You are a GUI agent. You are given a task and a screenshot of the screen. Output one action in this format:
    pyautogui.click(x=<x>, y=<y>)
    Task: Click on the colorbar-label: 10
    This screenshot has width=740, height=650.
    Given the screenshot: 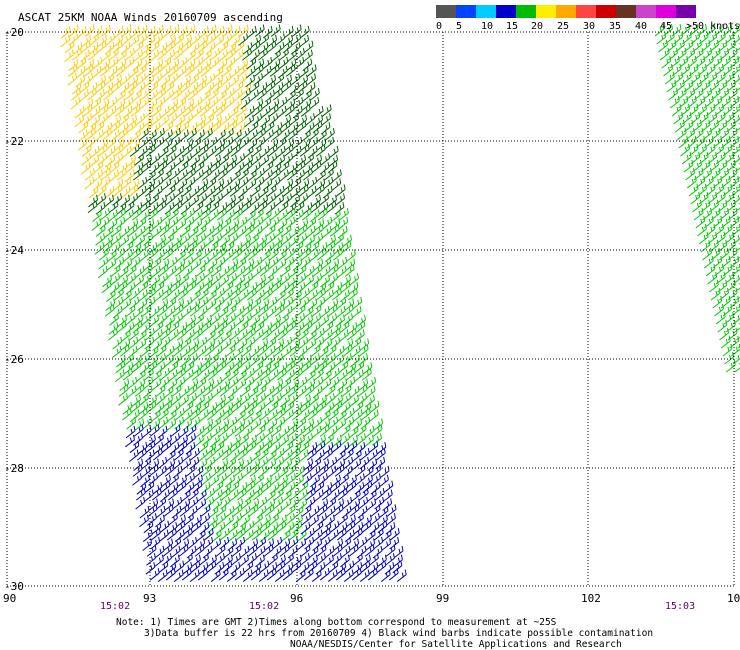 What is the action you would take?
    pyautogui.click(x=487, y=26)
    